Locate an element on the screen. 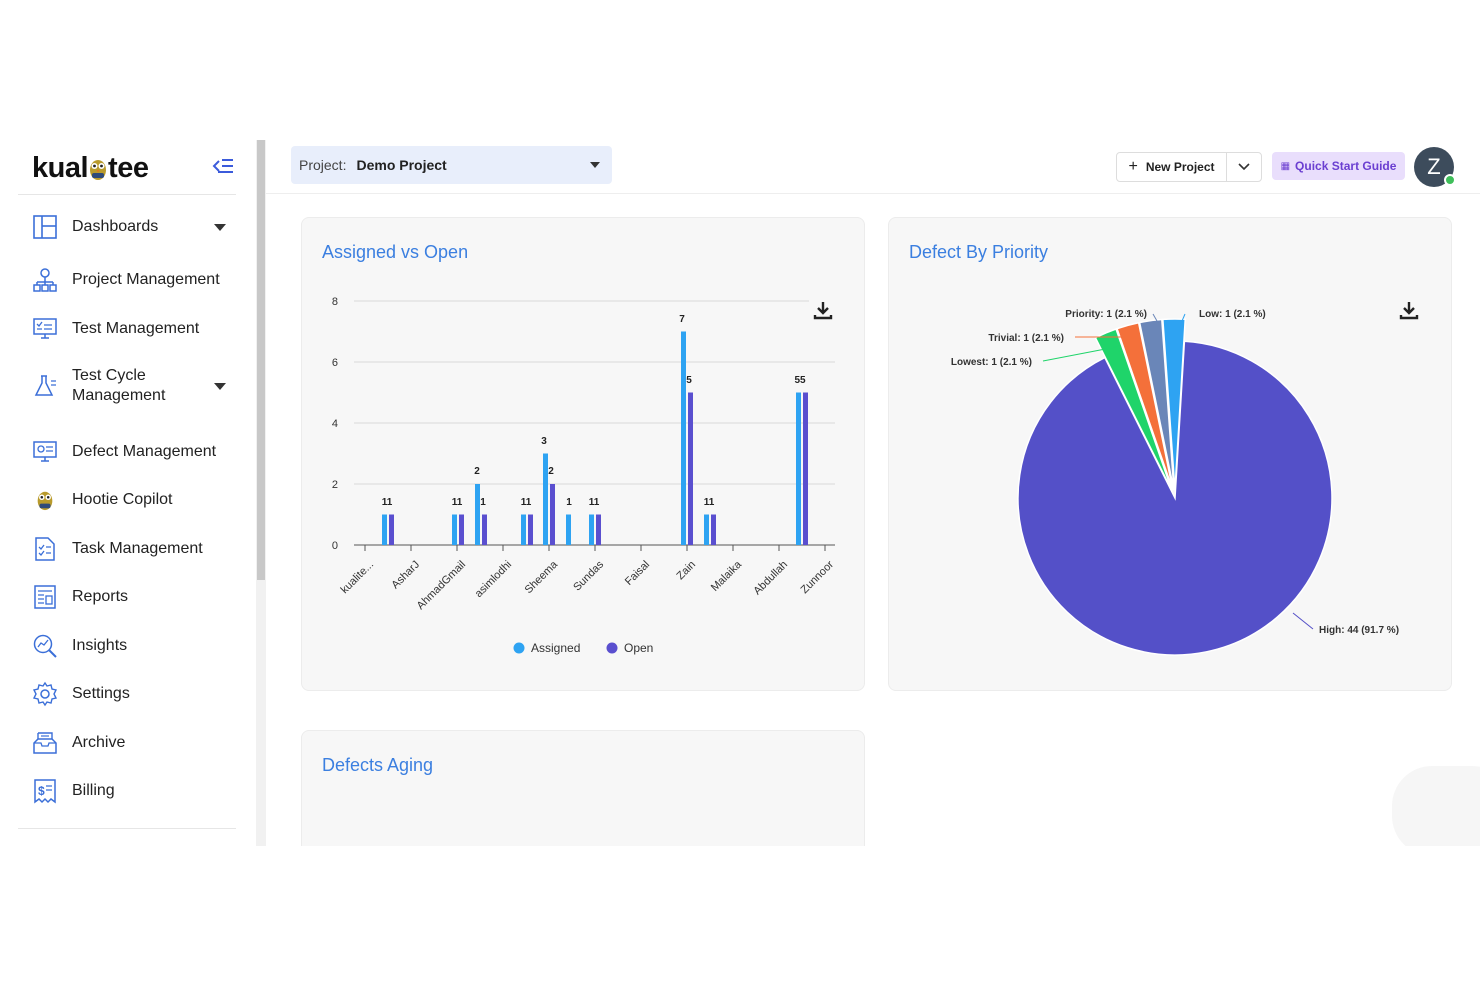 The image size is (1480, 987). brand-logo: kual tee is located at coordinates (90, 168).